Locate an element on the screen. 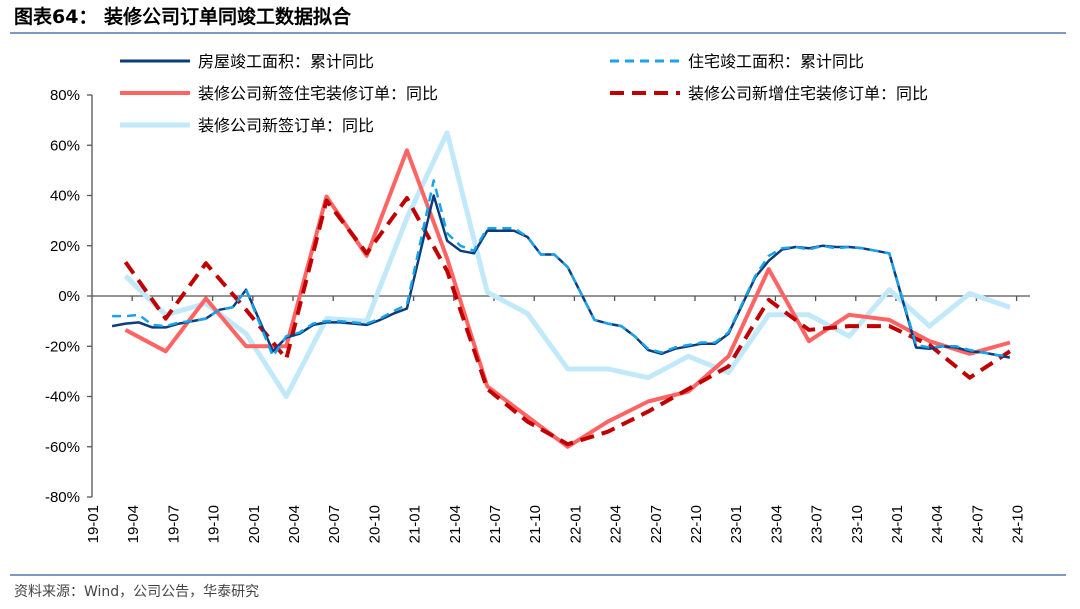 Image resolution: width=1080 pixels, height=609 pixels. legend-label: 房屋竣工面积：累计同比 is located at coordinates (286, 61).